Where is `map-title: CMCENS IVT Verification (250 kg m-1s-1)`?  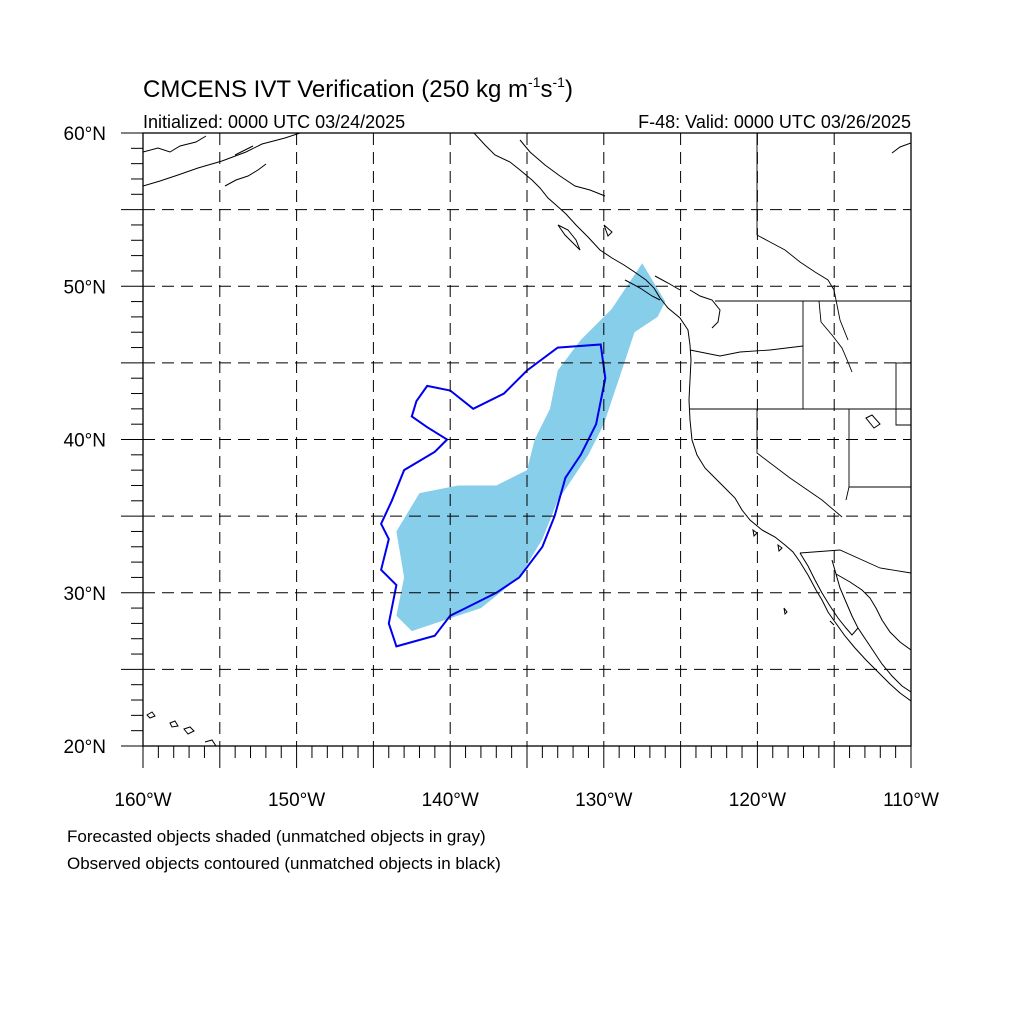
map-title: CMCENS IVT Verification (250 kg m-1s-1) is located at coordinates (358, 88).